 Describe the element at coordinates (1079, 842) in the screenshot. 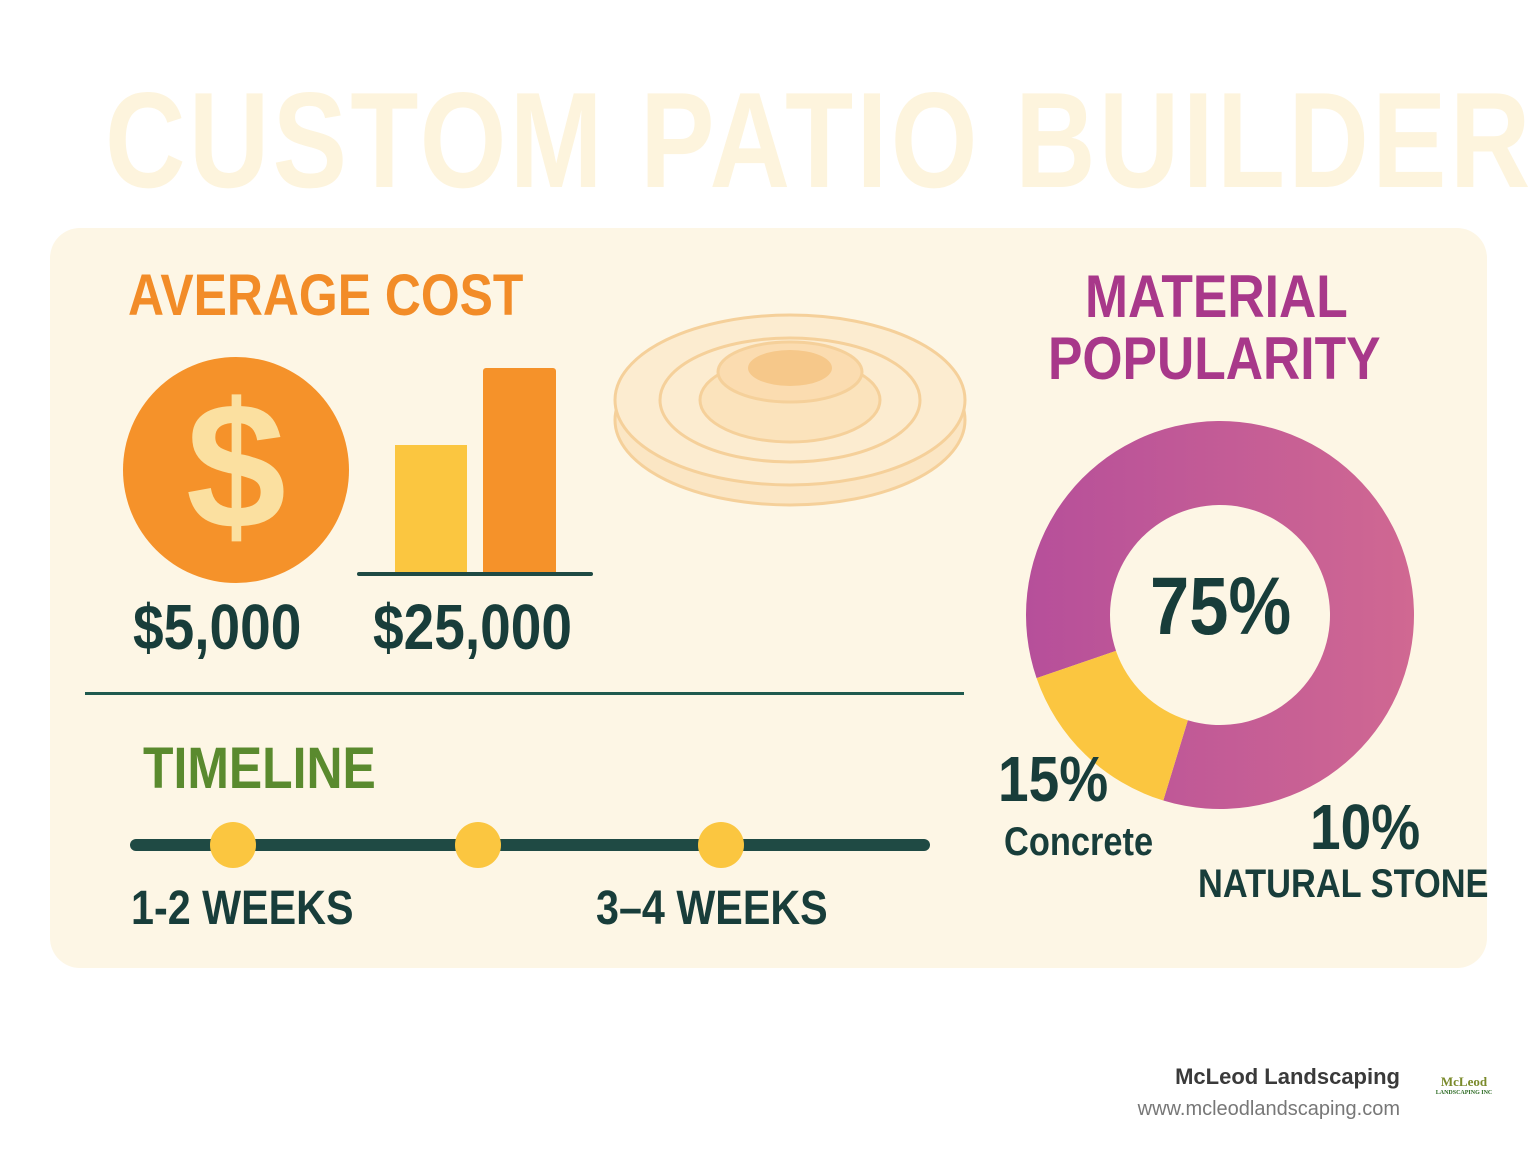

I see `slice-label-concrete: Concrete` at that location.